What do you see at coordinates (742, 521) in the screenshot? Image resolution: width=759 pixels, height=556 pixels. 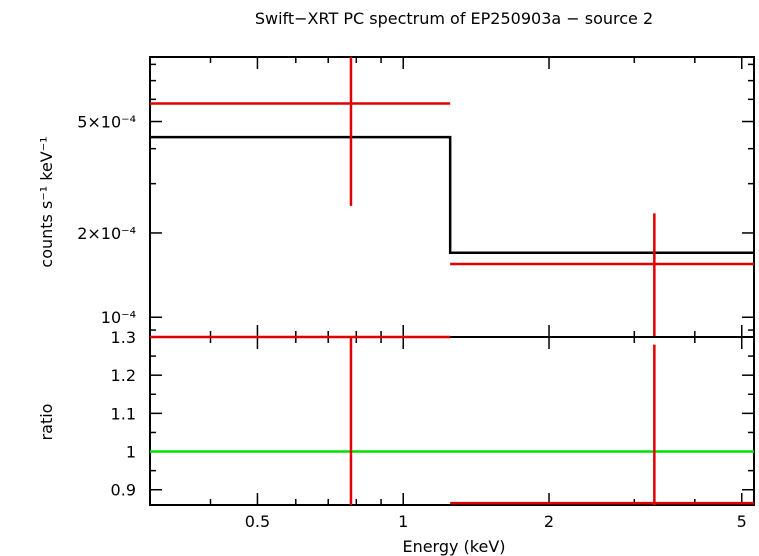 I see `x-tick-label: 5` at bounding box center [742, 521].